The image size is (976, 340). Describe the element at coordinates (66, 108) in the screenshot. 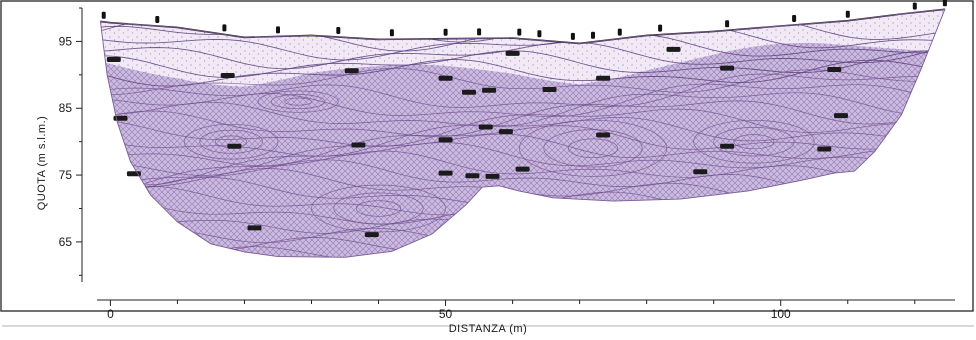

I see `y-tick-label: 85` at that location.